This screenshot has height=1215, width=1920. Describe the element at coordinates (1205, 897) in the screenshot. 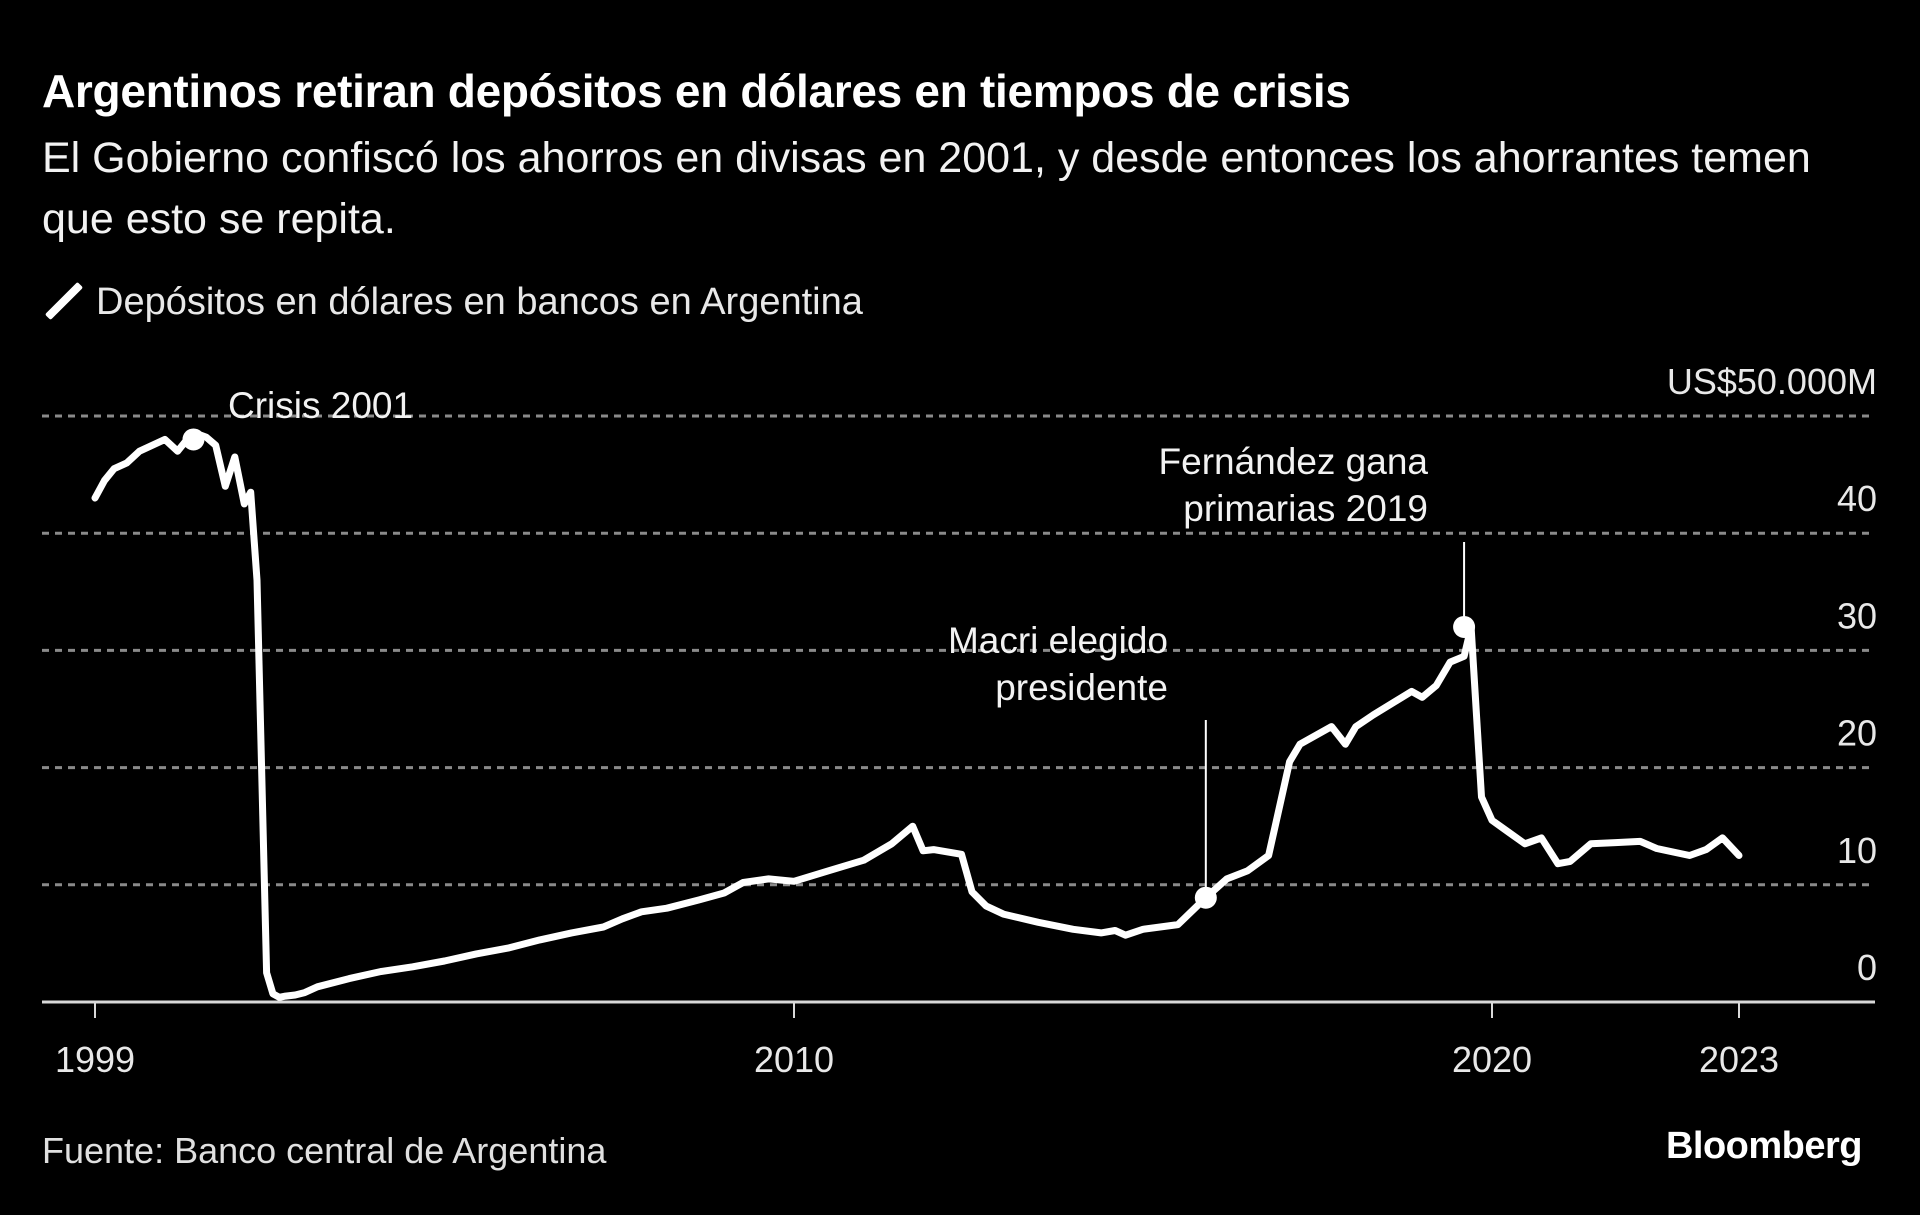

I see `annotation-marker-macri` at that location.